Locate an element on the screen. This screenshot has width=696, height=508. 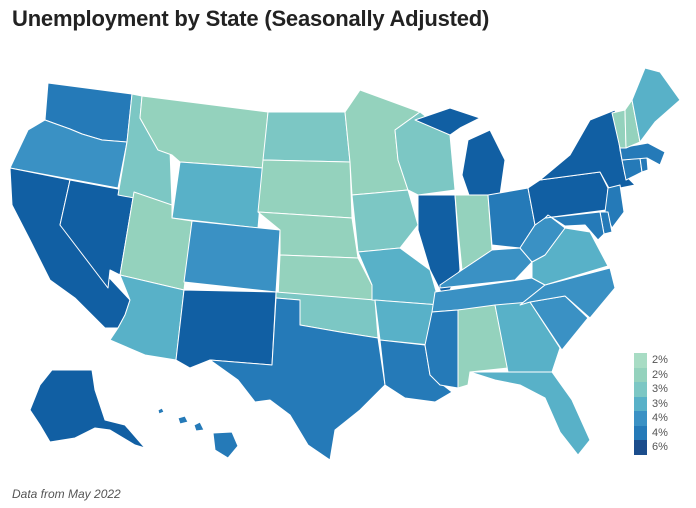
source-note: Data from May 2022 is located at coordinates (66, 494).